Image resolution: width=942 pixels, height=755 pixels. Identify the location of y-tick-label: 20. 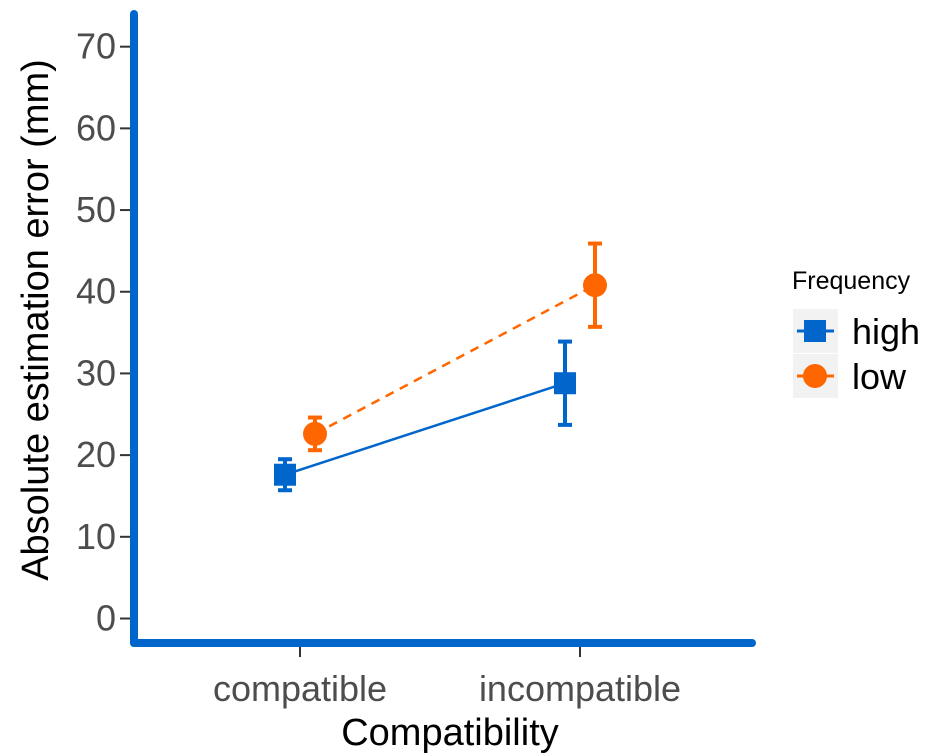
(96, 454).